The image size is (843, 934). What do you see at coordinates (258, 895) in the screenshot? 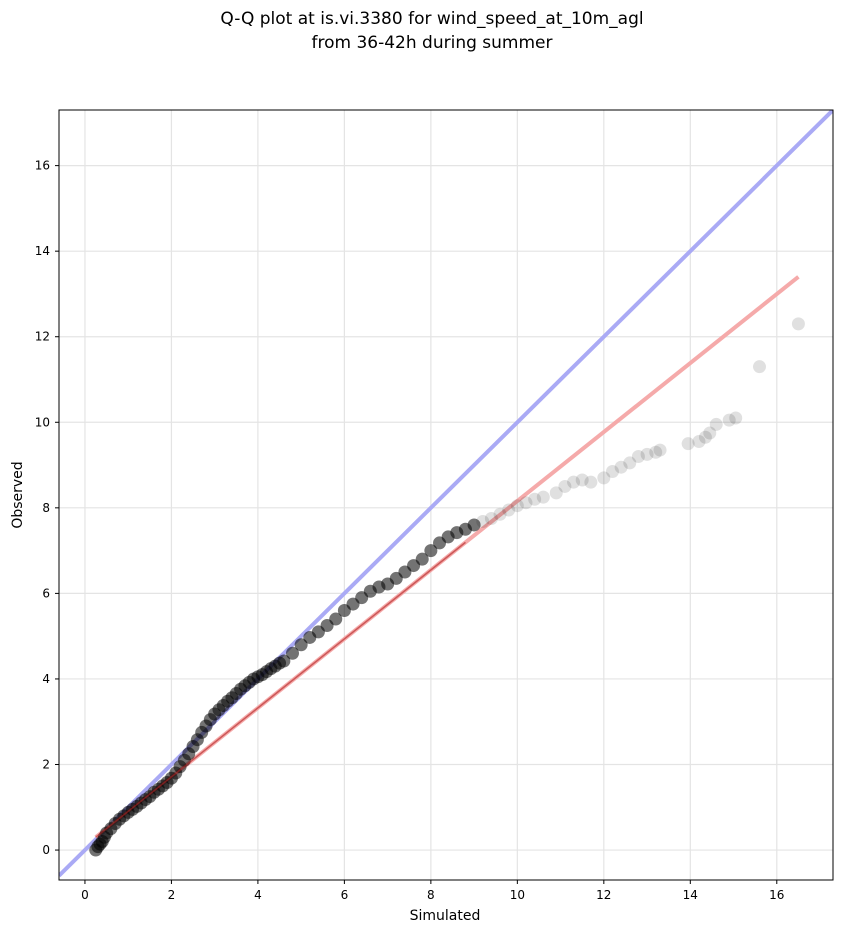
I see `x-tick-label: 4` at bounding box center [258, 895].